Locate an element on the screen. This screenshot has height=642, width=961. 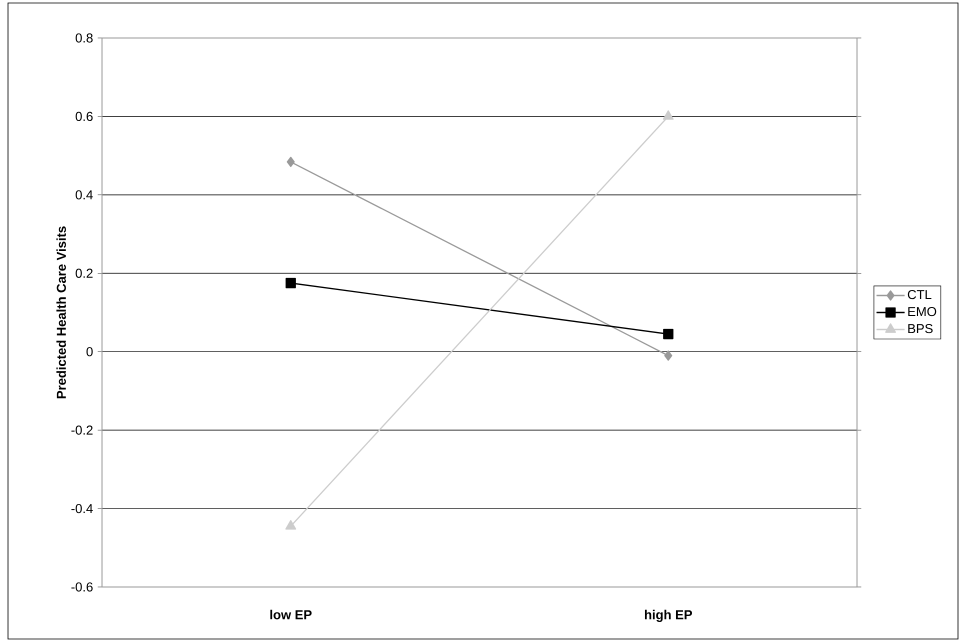
y-tick-label: 0.4 is located at coordinates (84, 195).